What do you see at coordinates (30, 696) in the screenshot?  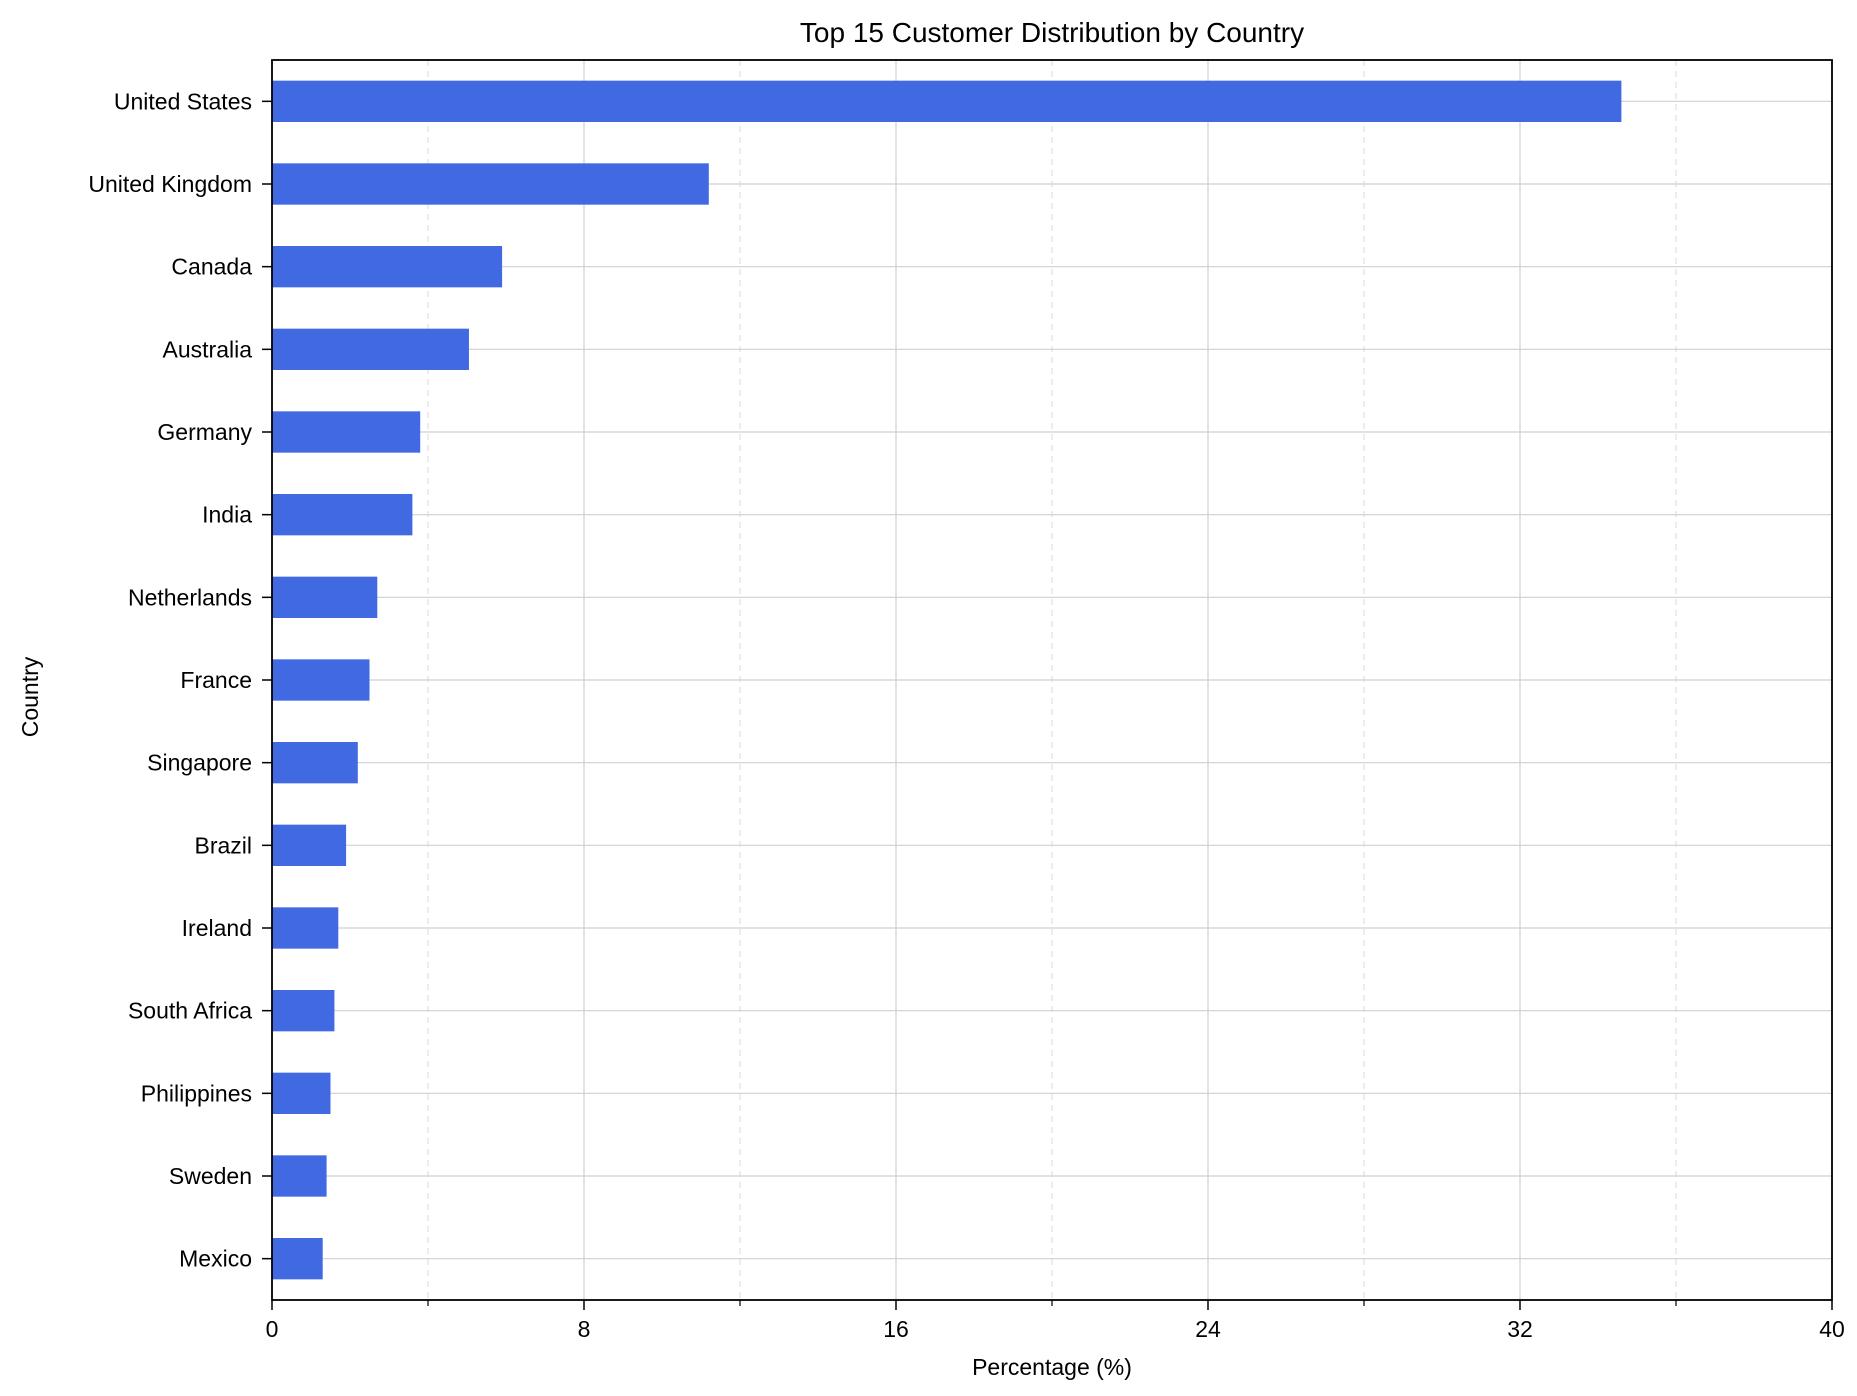 I see `y-axis-label: Country` at bounding box center [30, 696].